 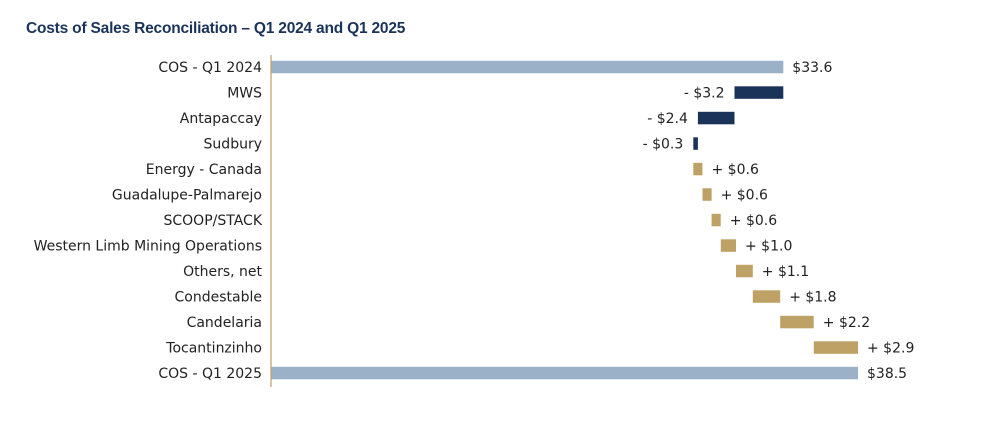 What do you see at coordinates (564, 373) in the screenshot?
I see `bar-cos-q1-2025` at bounding box center [564, 373].